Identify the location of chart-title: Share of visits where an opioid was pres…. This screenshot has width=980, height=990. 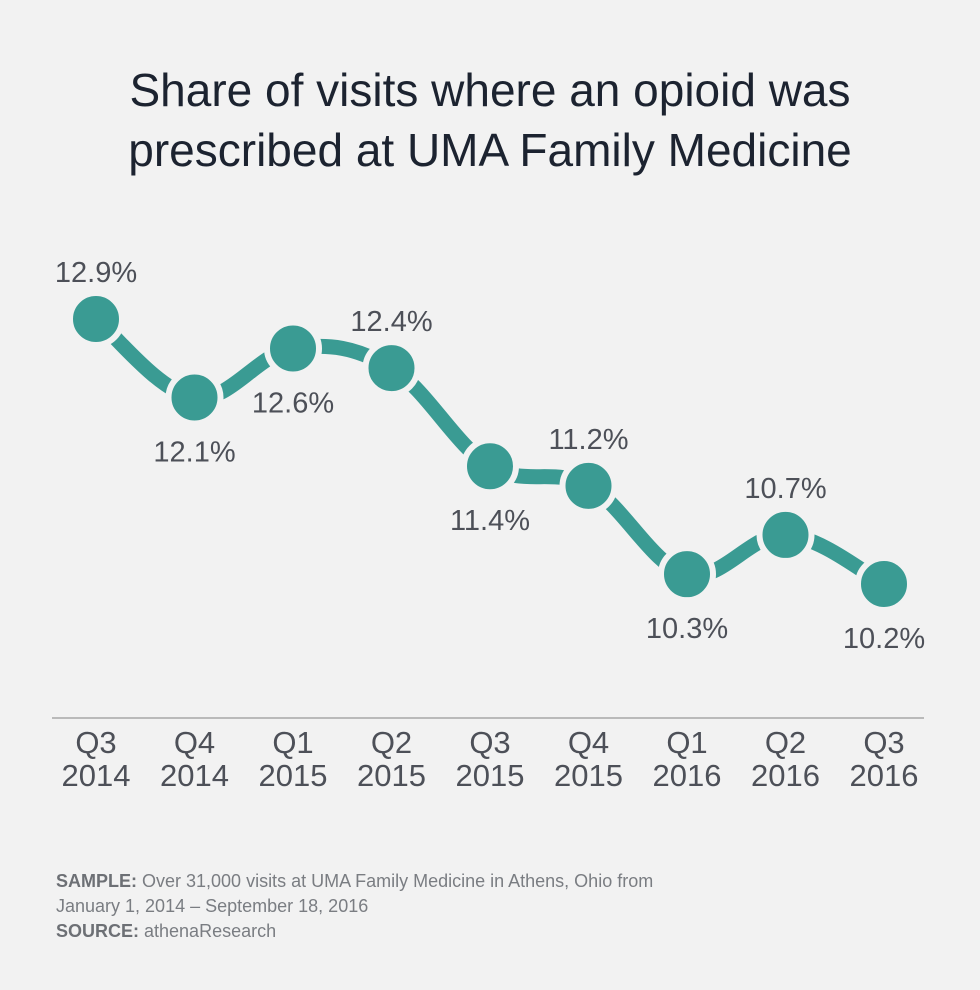
(490, 120).